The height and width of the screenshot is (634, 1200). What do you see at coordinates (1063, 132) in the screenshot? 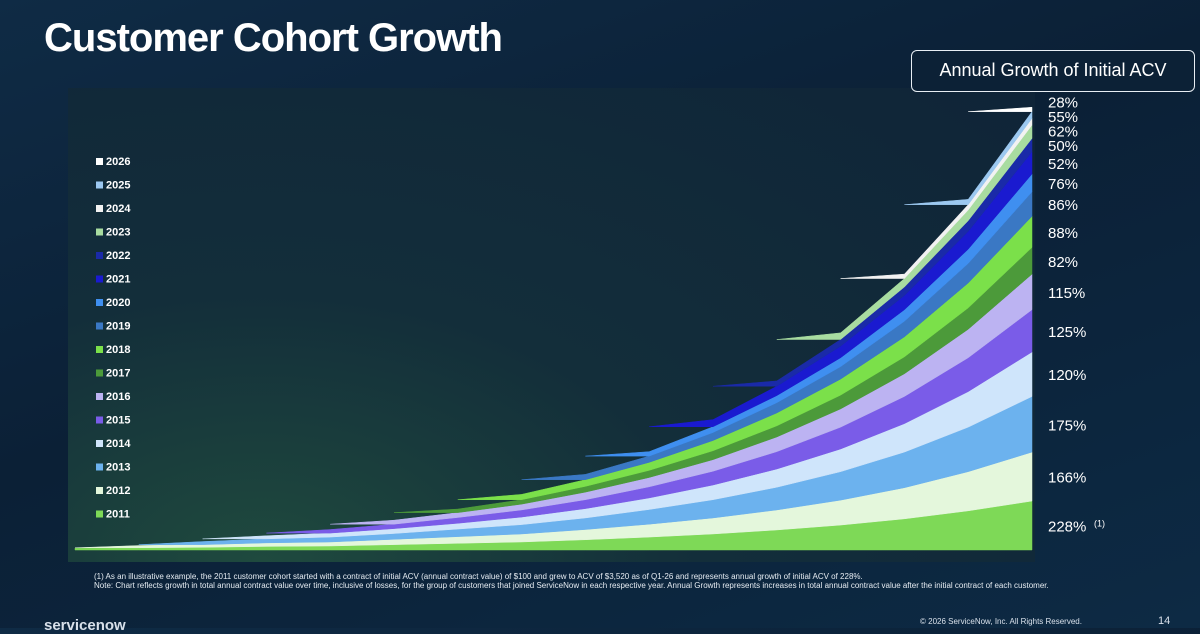
I see `growth-label: 62%` at bounding box center [1063, 132].